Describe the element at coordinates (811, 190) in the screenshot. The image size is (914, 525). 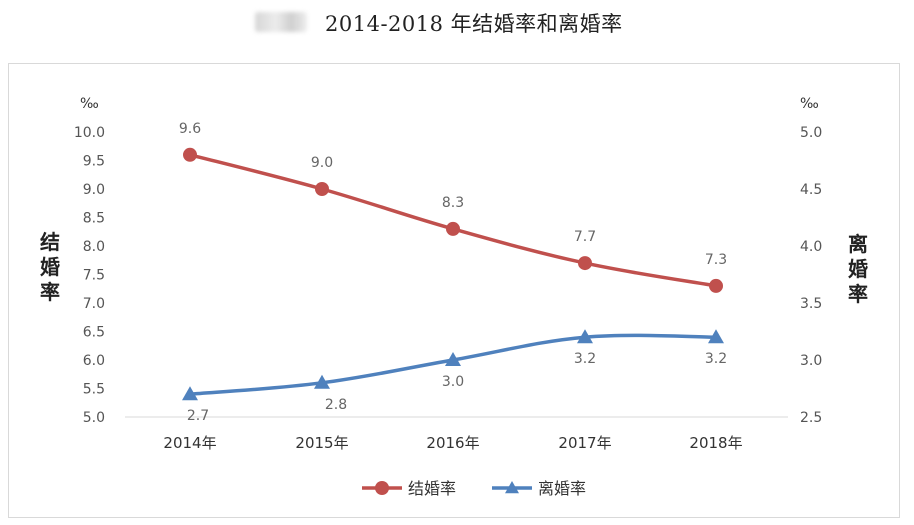
I see `right-tick-label: 4.5` at that location.